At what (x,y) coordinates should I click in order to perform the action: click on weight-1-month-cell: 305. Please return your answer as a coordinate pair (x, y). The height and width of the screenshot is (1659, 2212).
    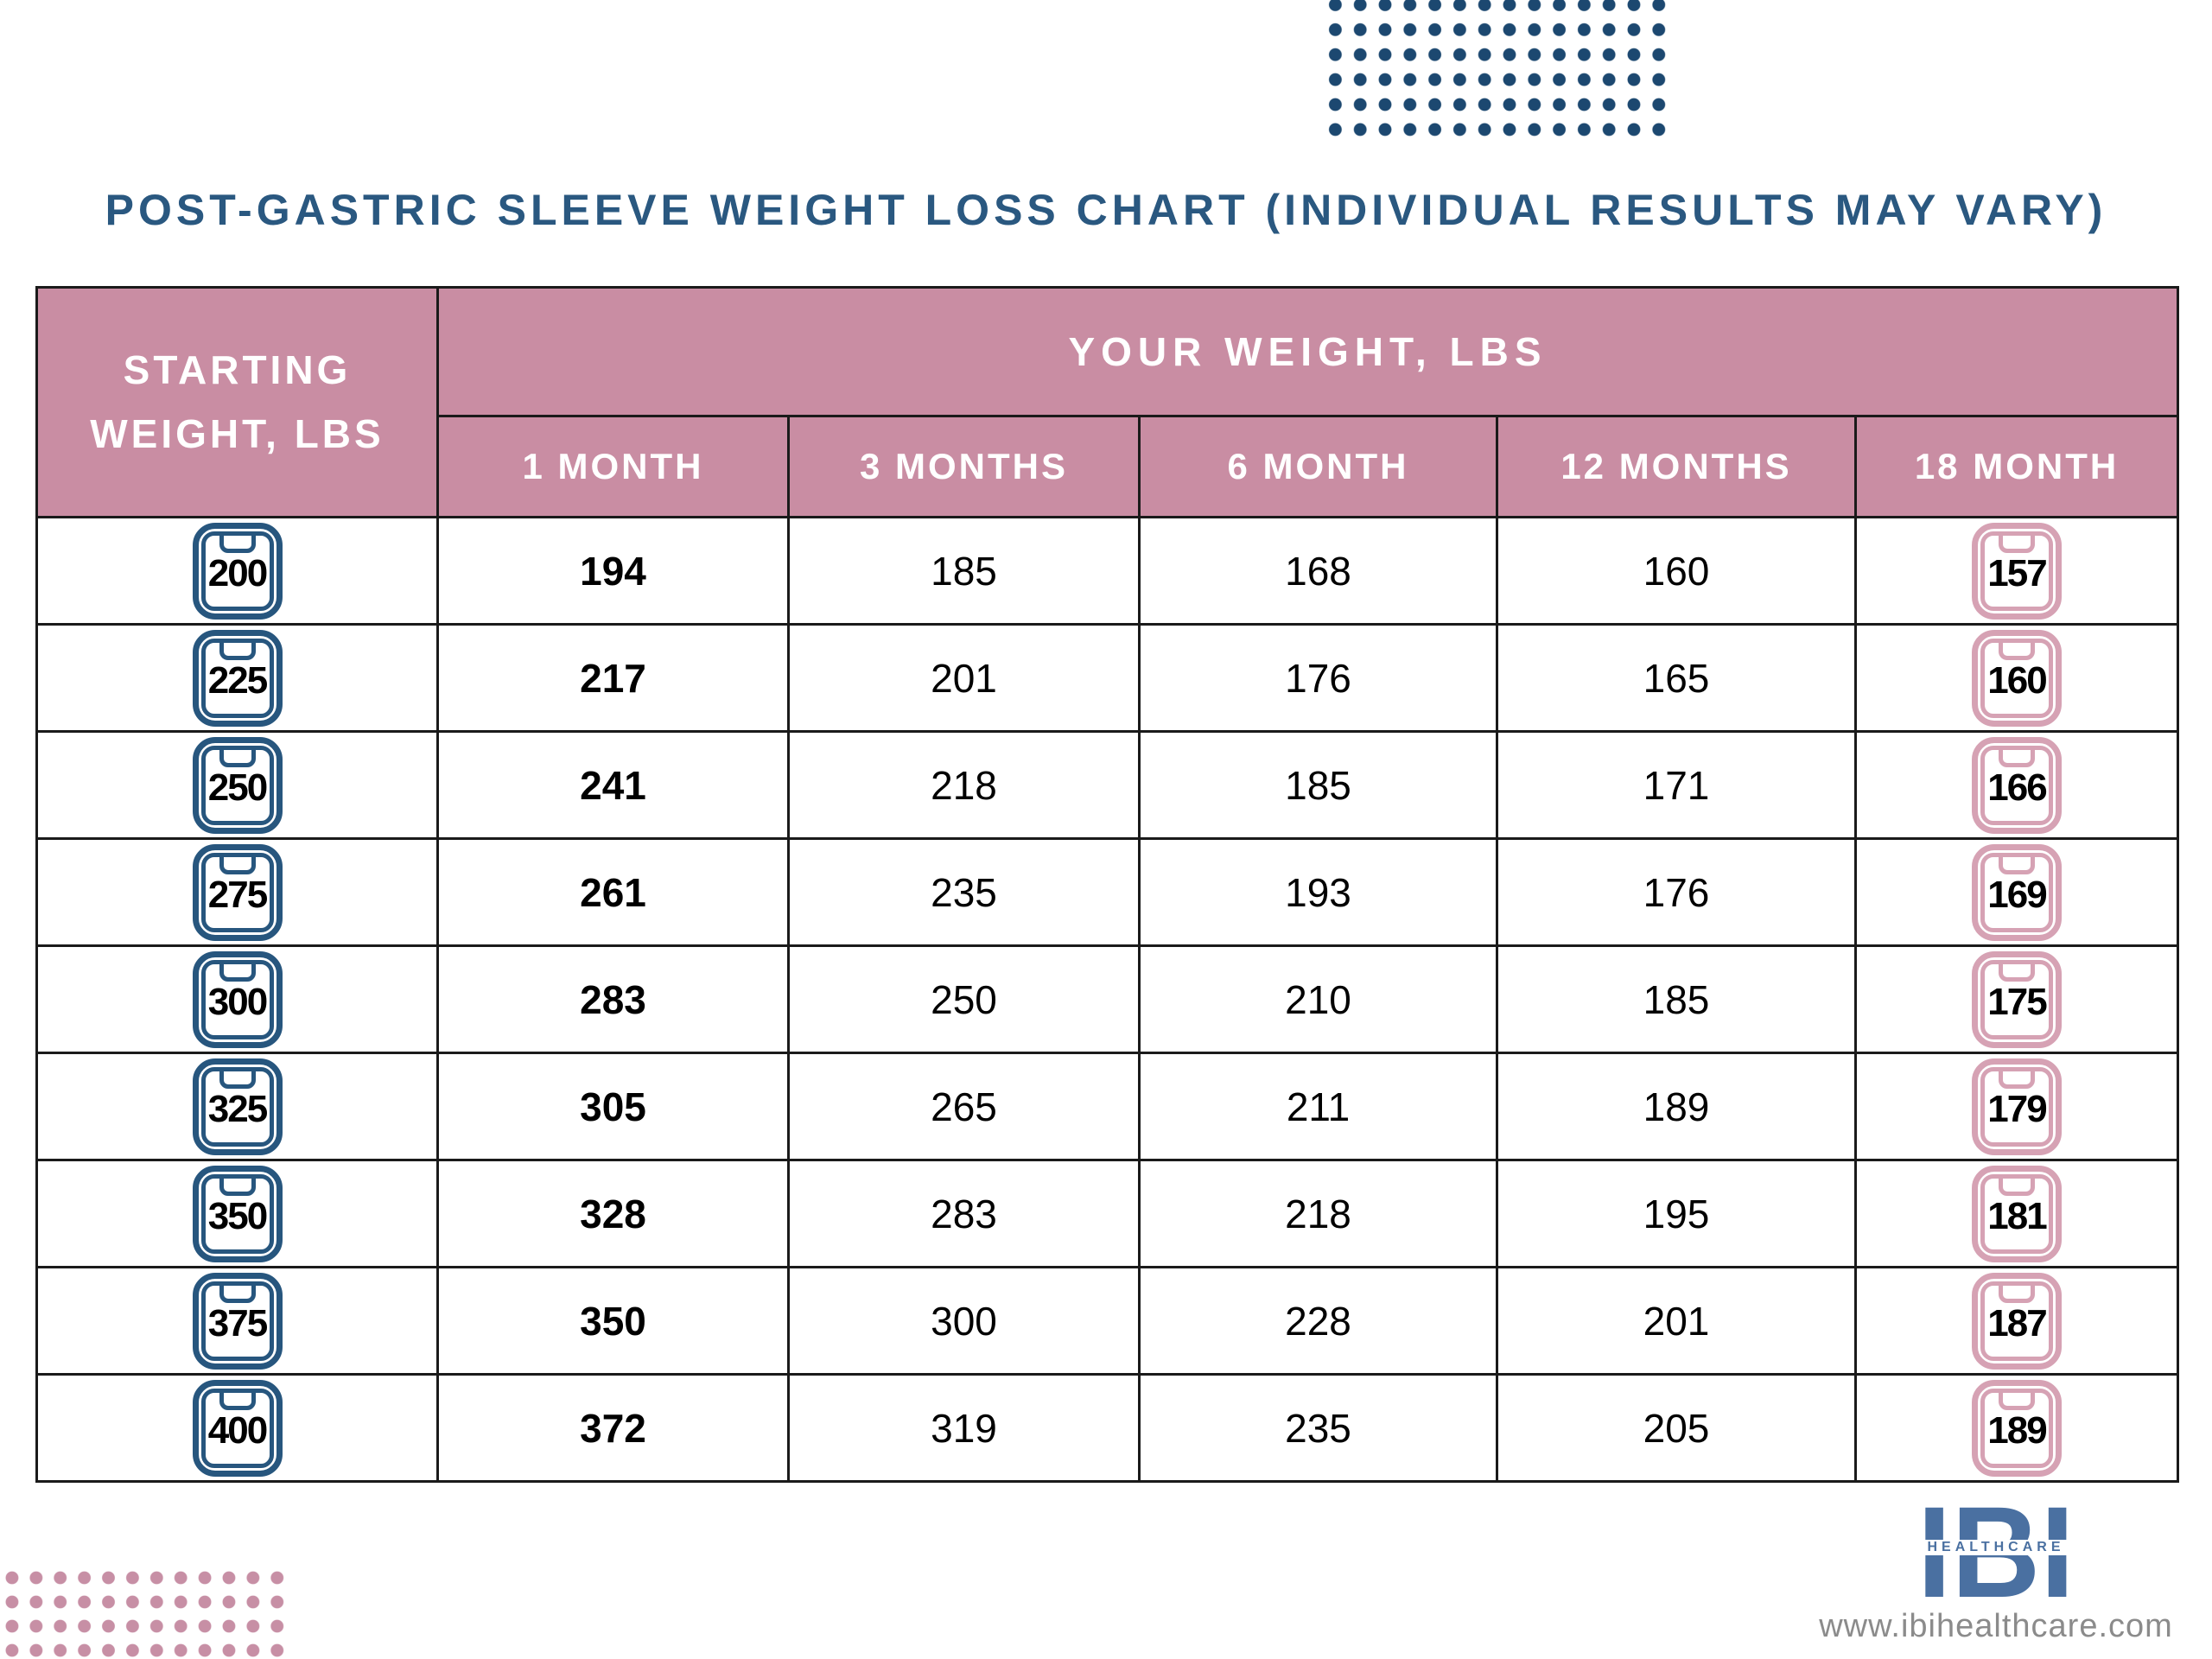
    Looking at the image, I should click on (613, 1106).